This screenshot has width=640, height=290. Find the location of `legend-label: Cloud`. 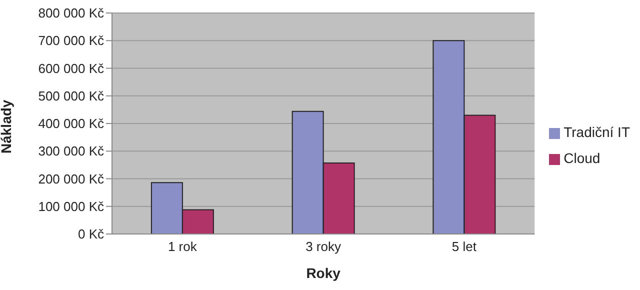

legend-label: Cloud is located at coordinates (582, 158).